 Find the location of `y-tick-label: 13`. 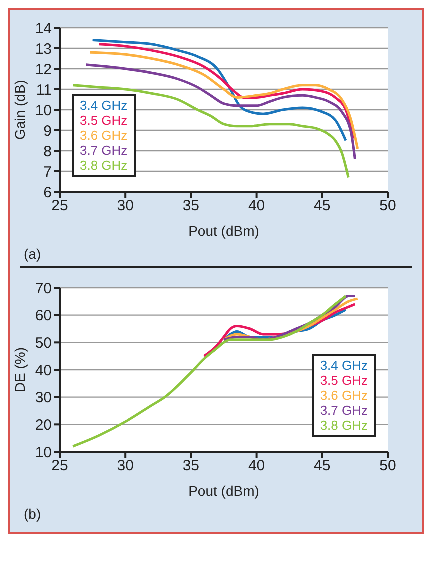

y-tick-label: 13 is located at coordinates (43, 49).